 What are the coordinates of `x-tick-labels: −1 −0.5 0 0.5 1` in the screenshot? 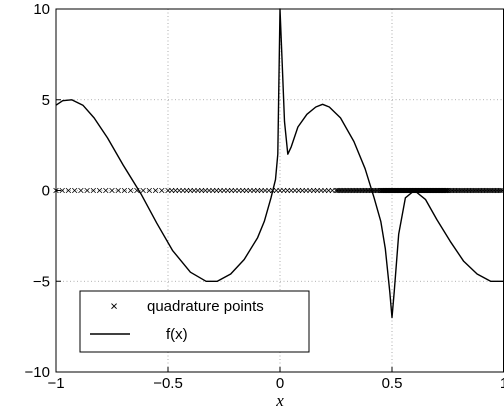 It's located at (275, 379).